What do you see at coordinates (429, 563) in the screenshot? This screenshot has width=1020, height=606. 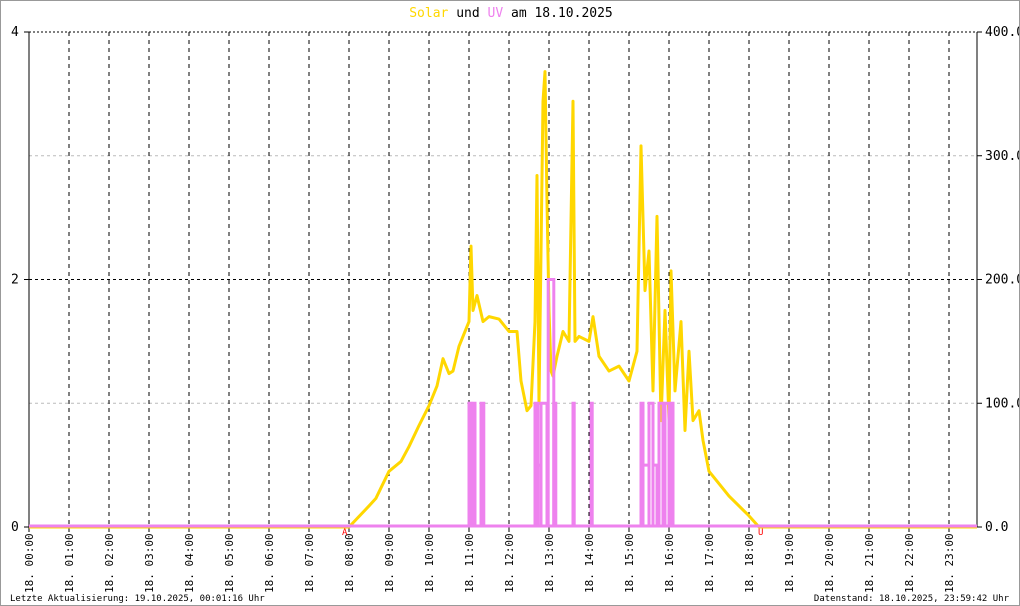 I see `x-tick-label: 18. 10:00` at bounding box center [429, 563].